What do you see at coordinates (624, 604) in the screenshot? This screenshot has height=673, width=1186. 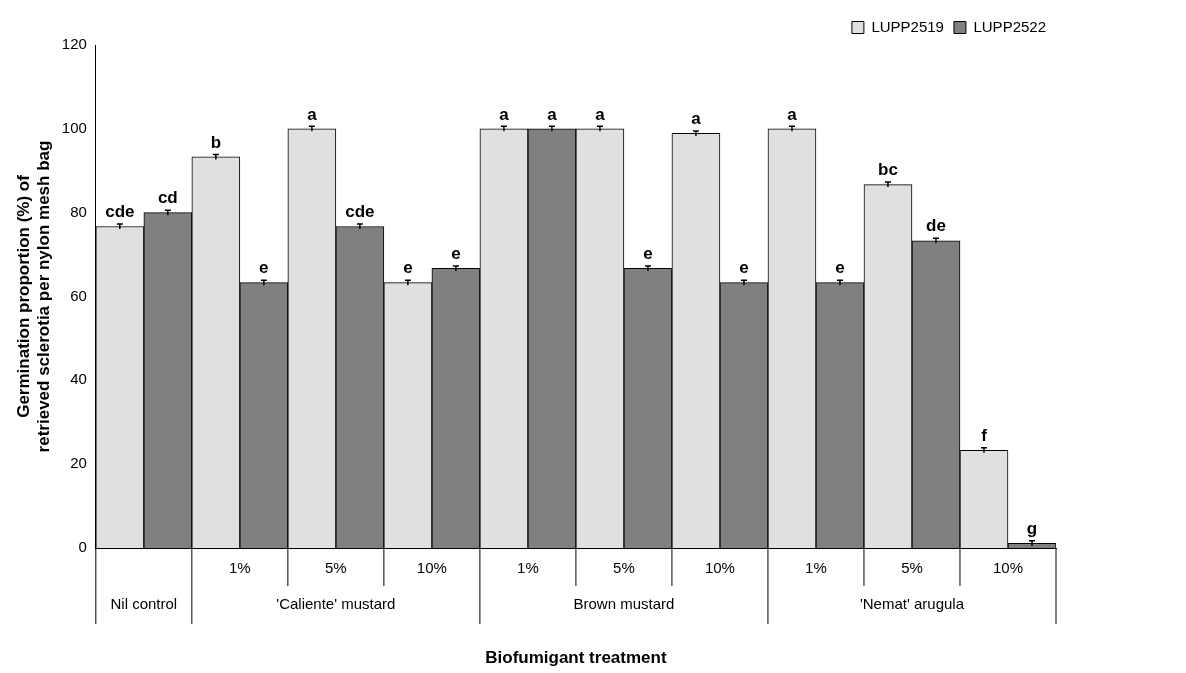 I see `text: Brown mustard` at bounding box center [624, 604].